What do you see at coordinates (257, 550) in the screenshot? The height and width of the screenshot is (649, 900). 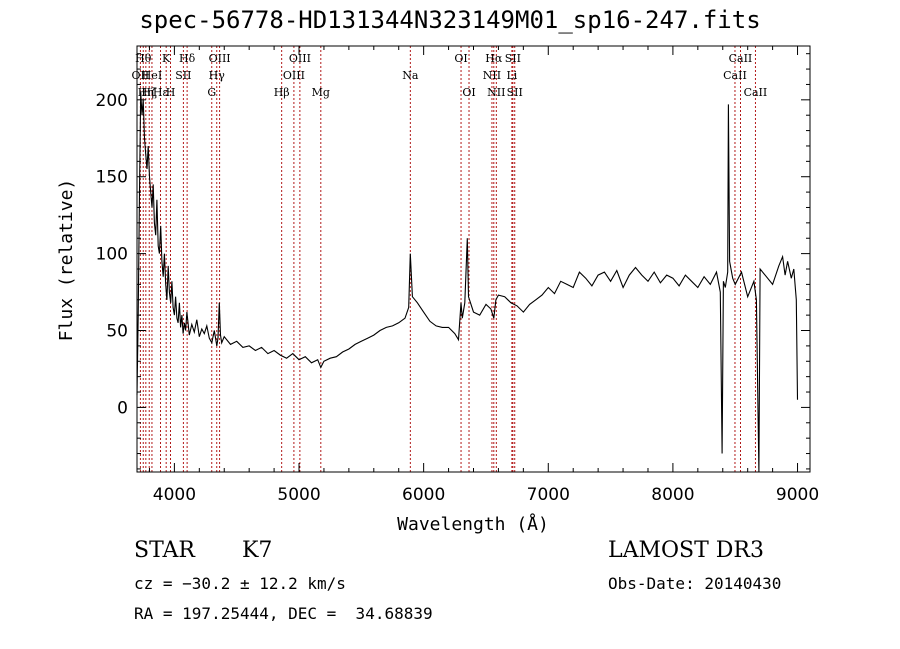 I see `object-subclass: K7` at bounding box center [257, 550].